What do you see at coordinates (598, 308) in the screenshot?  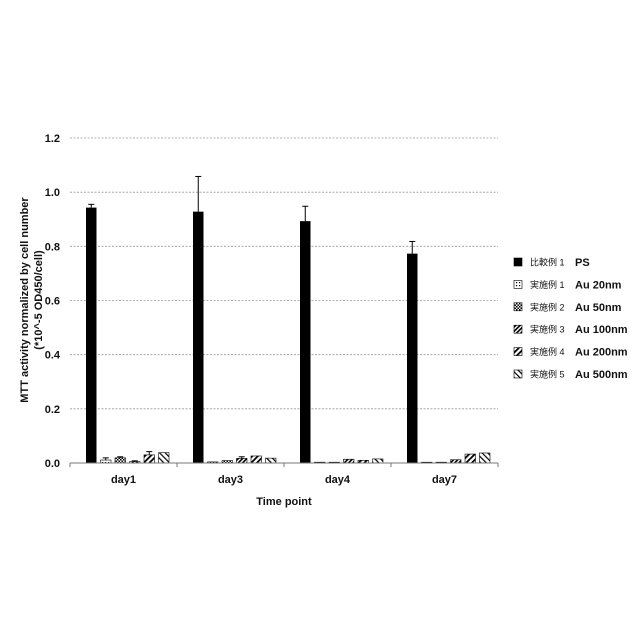 I see `legend-series-name: Au 50nm` at bounding box center [598, 308].